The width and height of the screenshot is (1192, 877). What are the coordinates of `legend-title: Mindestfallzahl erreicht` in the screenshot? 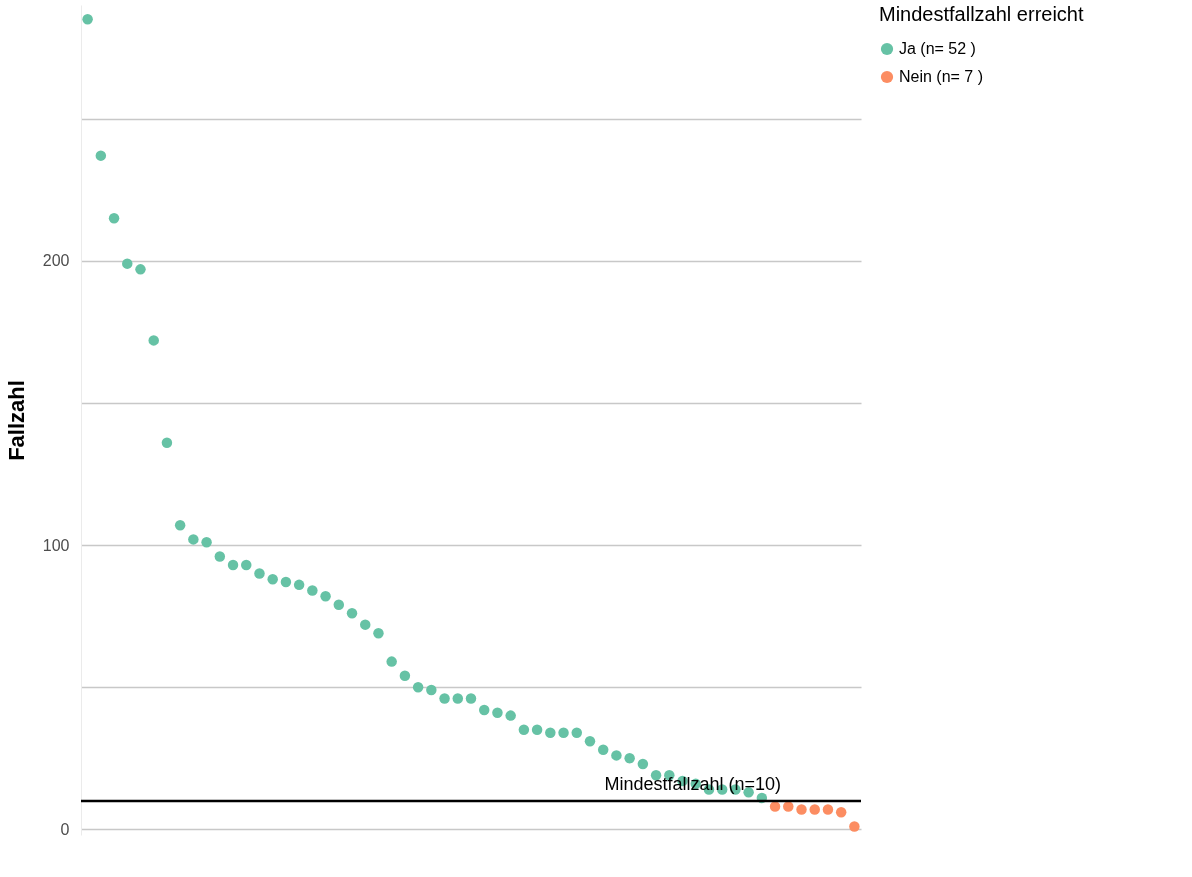 It's located at (981, 14).